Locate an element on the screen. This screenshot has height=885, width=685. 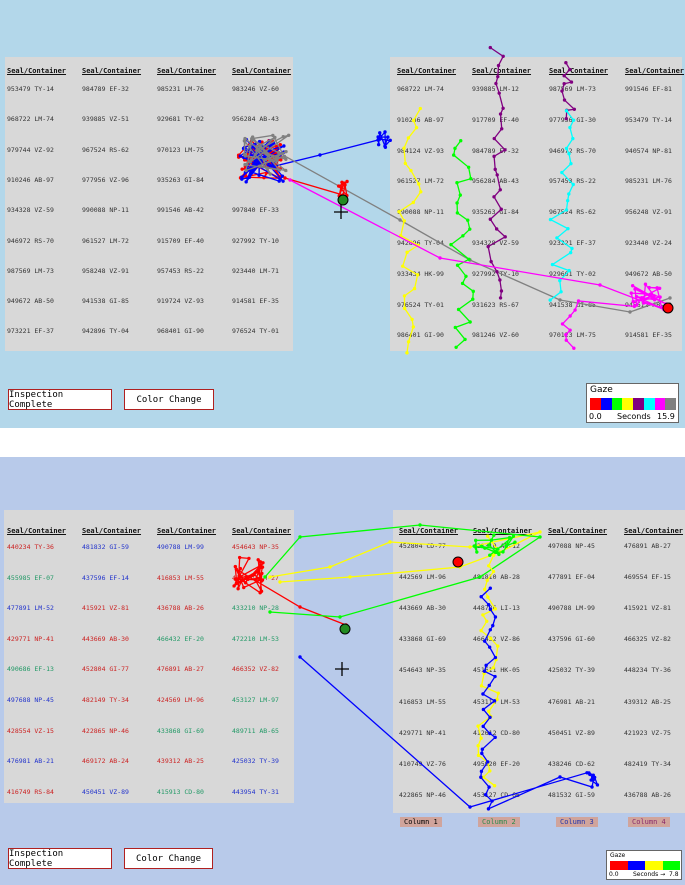
seal-cell: 443669 AB-30 is located at coordinates (105, 638).